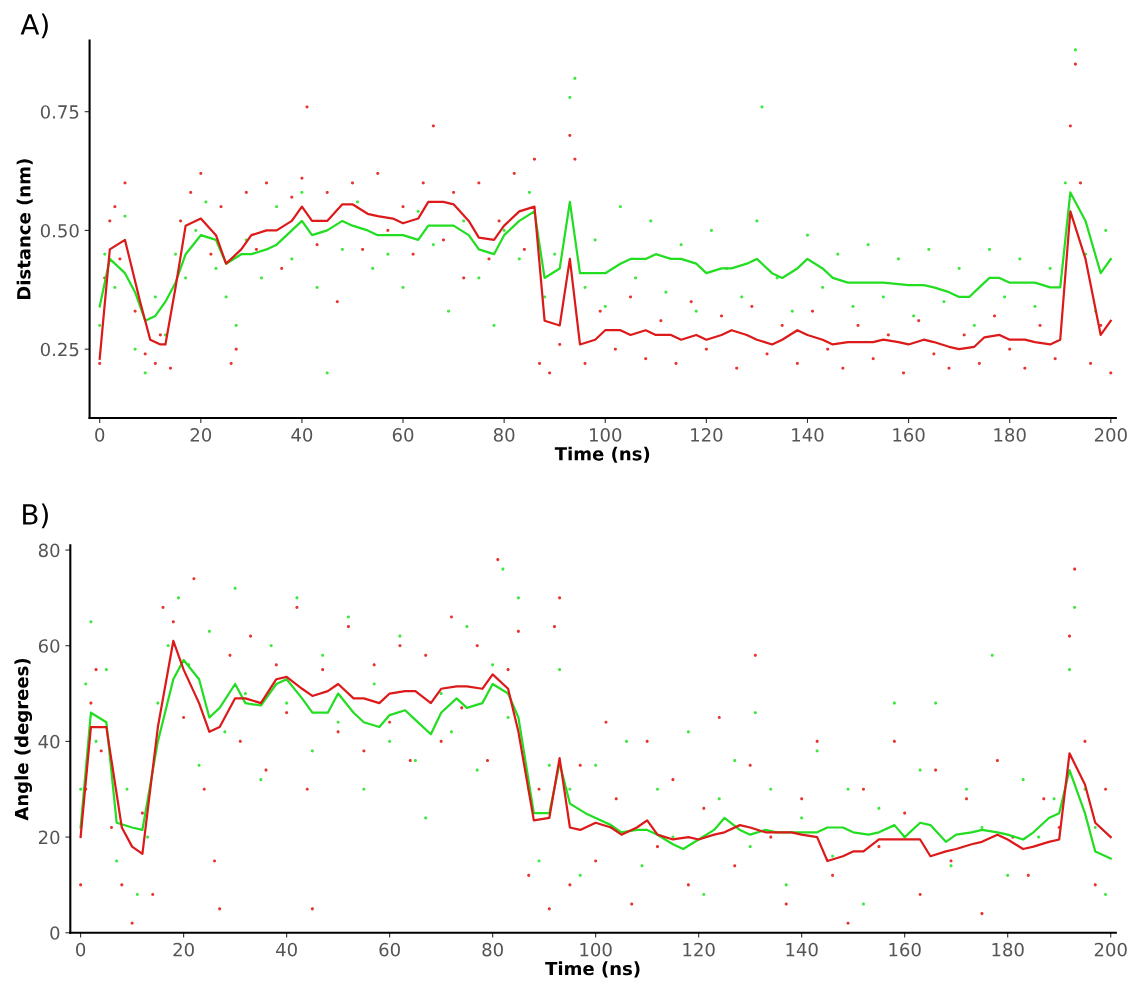 The width and height of the screenshot is (1134, 986). Describe the element at coordinates (59, 230) in the screenshot. I see `y-tick-label: 0.50` at that location.